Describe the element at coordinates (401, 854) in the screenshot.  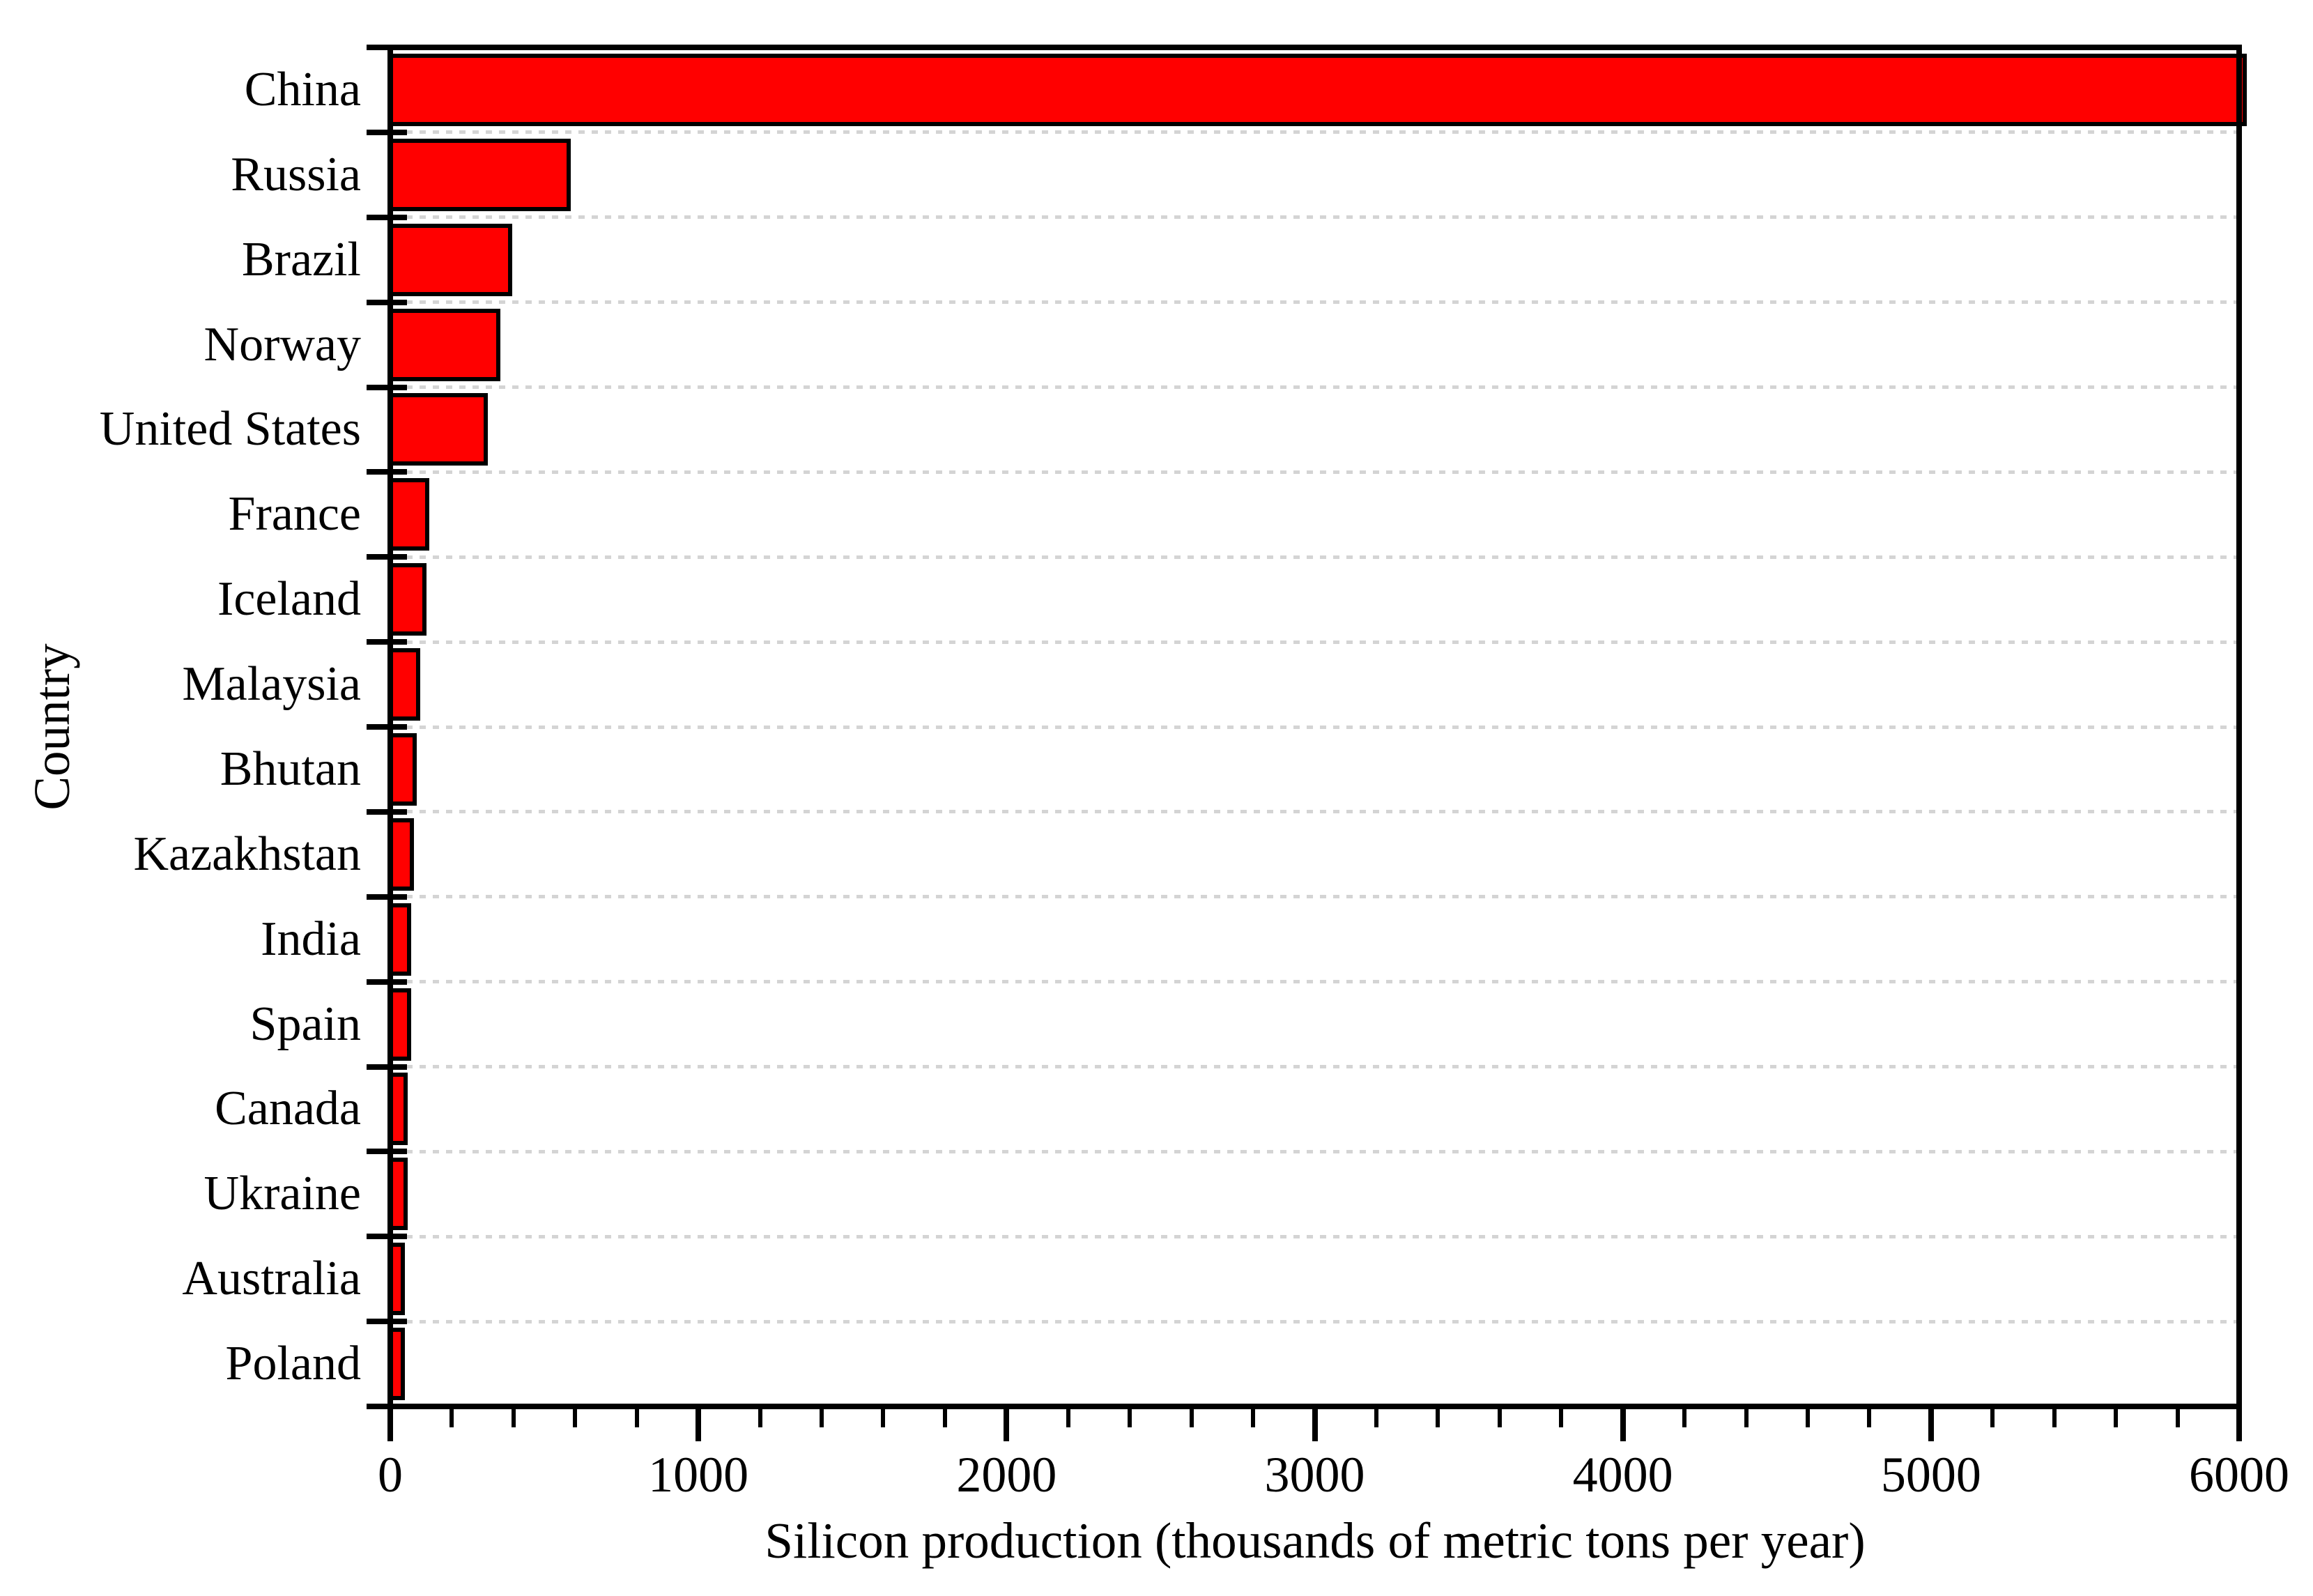
I see `bar-kazakhstan` at that location.